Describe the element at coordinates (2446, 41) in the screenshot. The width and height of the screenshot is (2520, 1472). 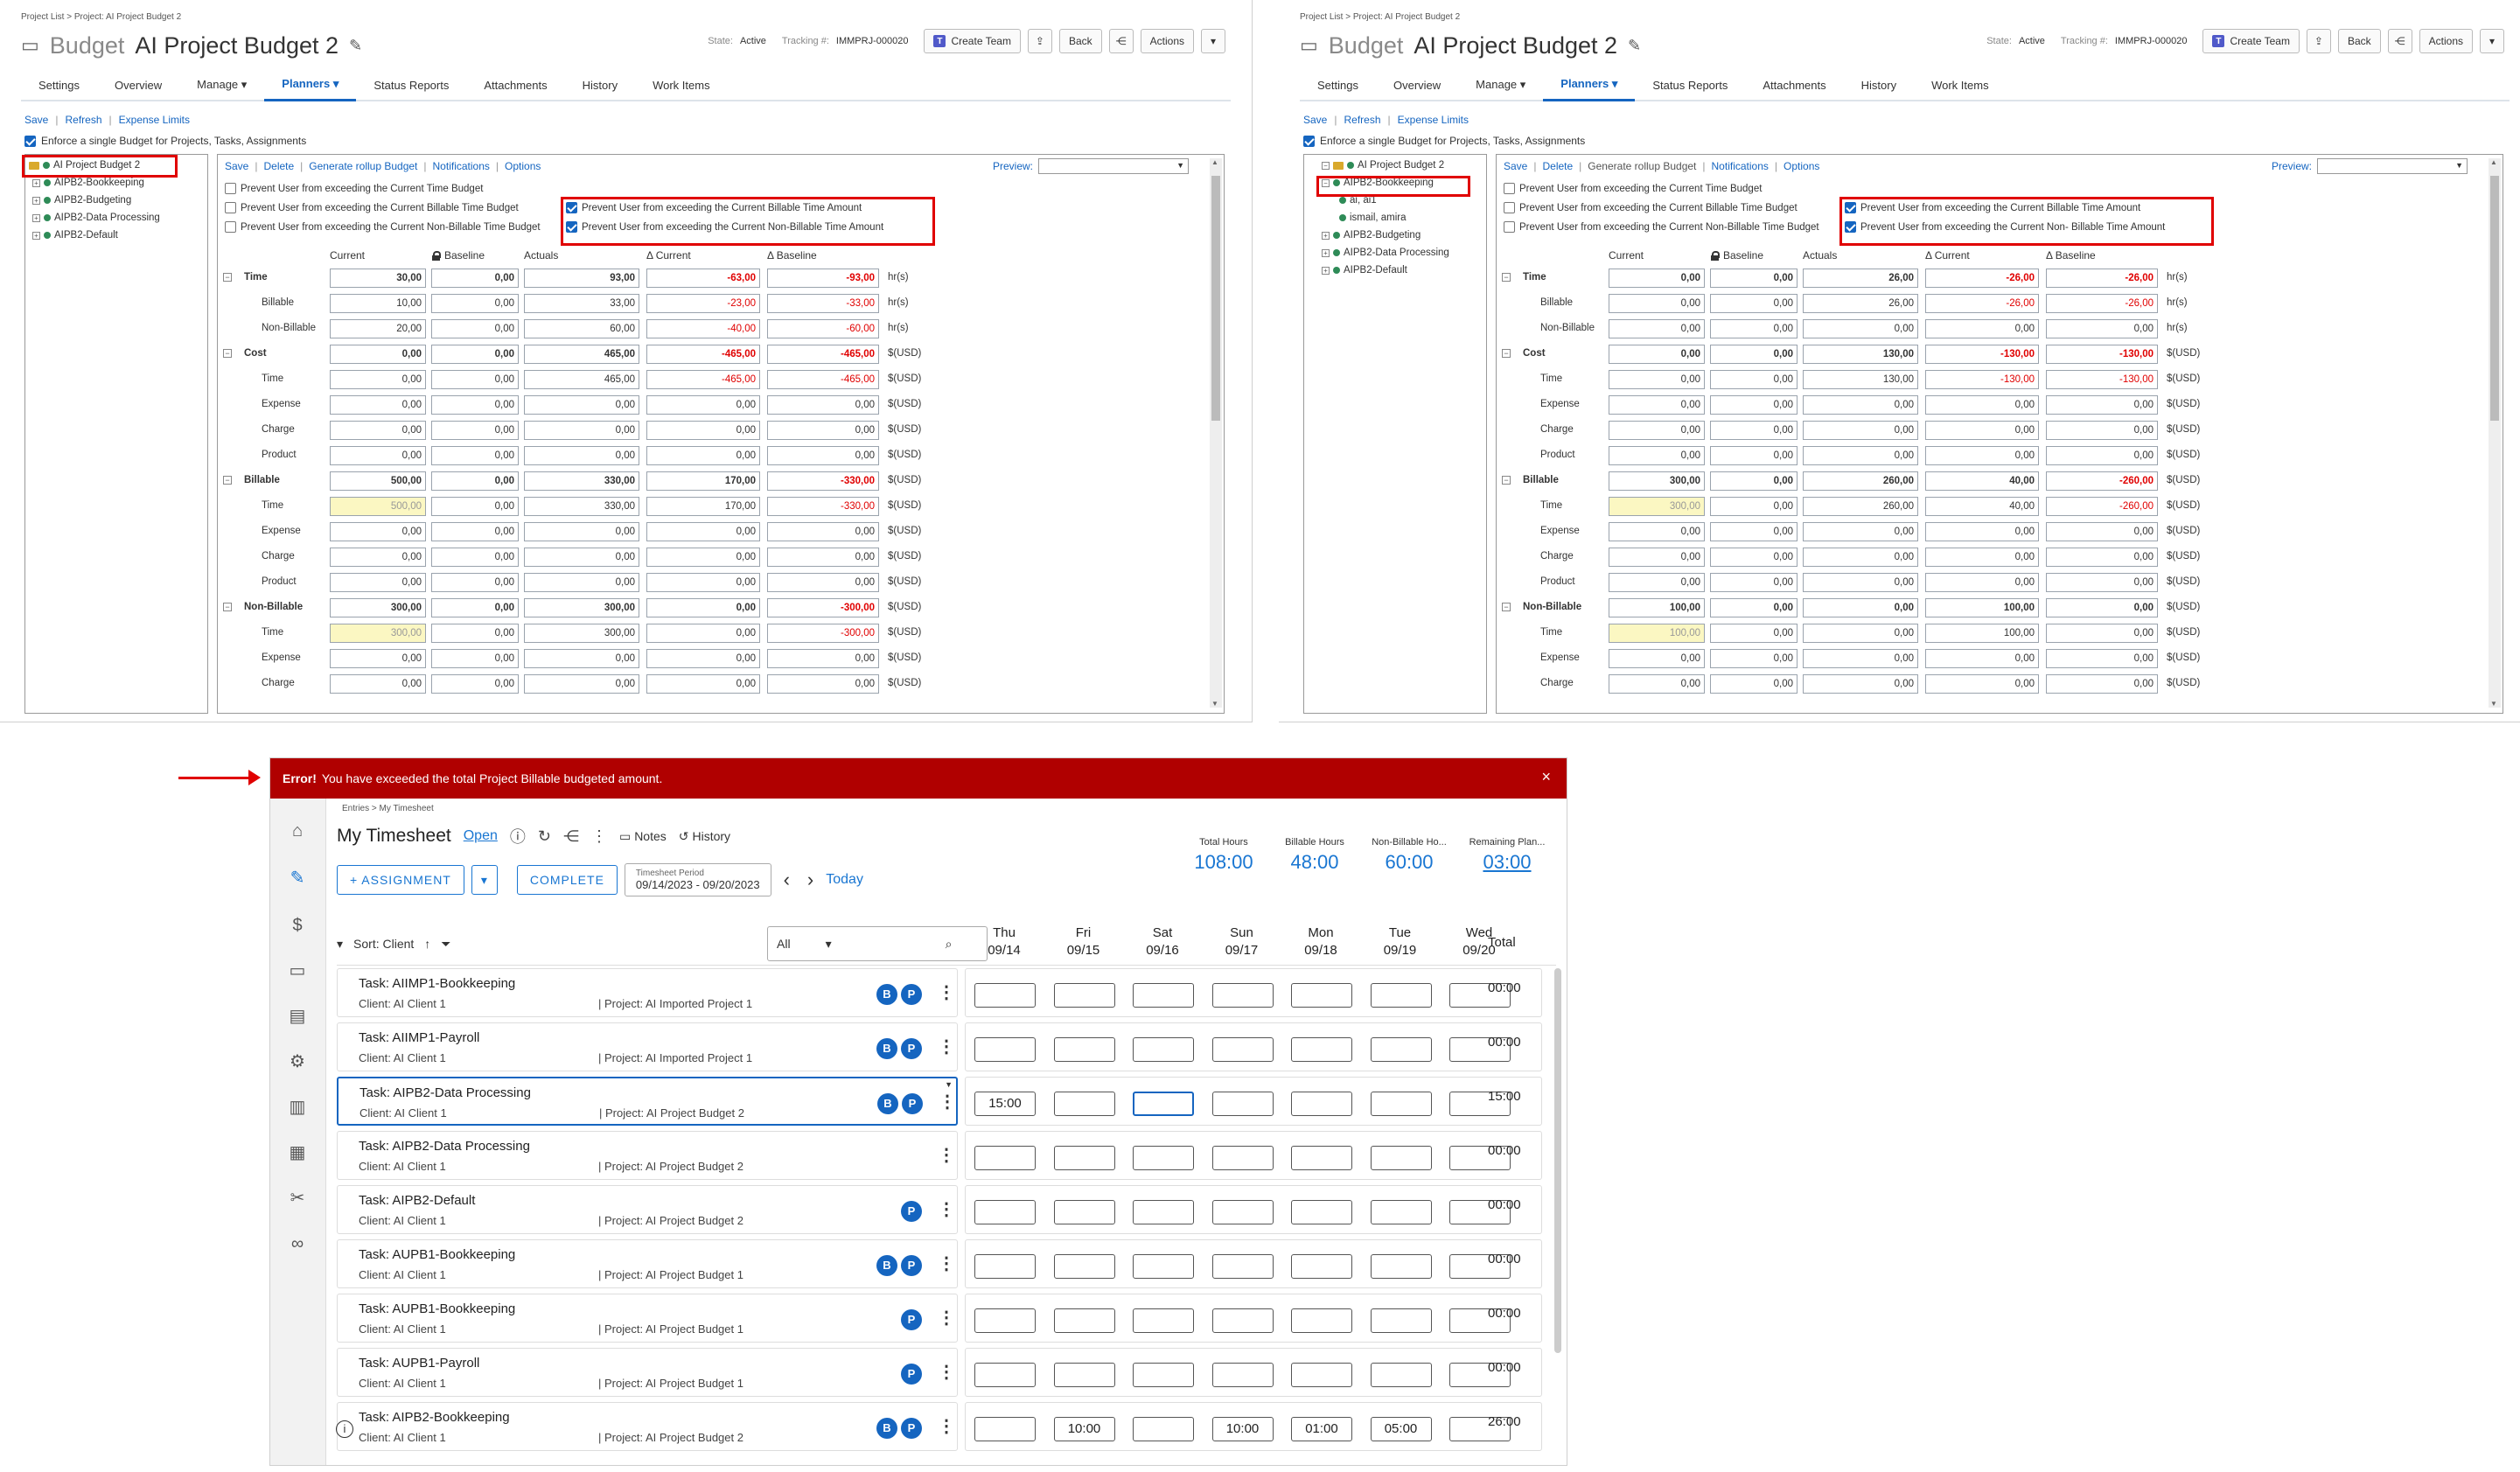
I see `actions-button: Actions` at that location.